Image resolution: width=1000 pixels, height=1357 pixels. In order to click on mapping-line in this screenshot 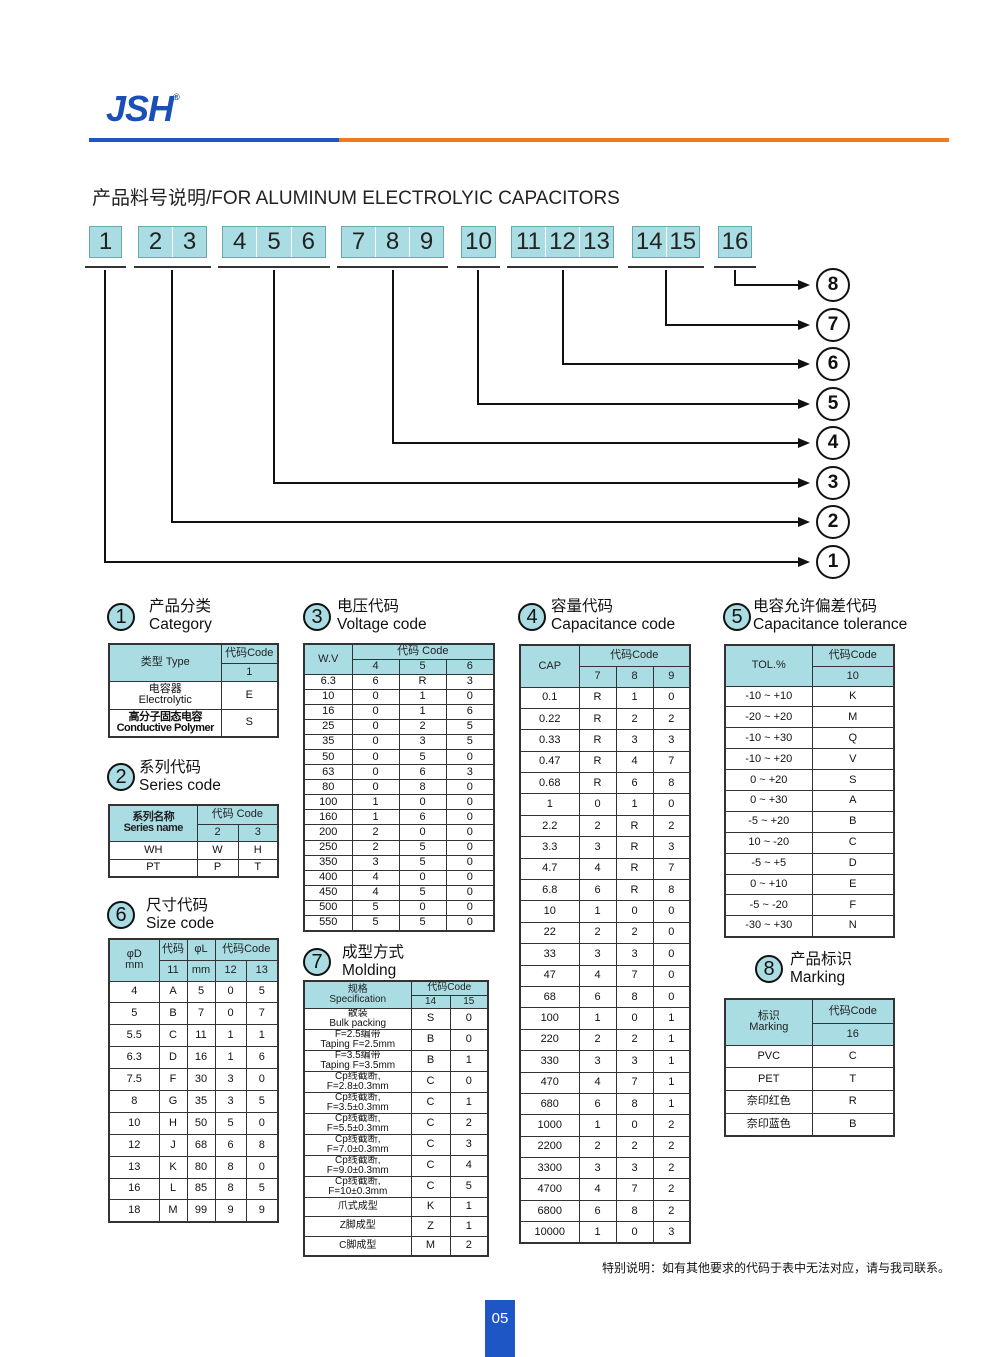, I will do `click(681, 317)`.